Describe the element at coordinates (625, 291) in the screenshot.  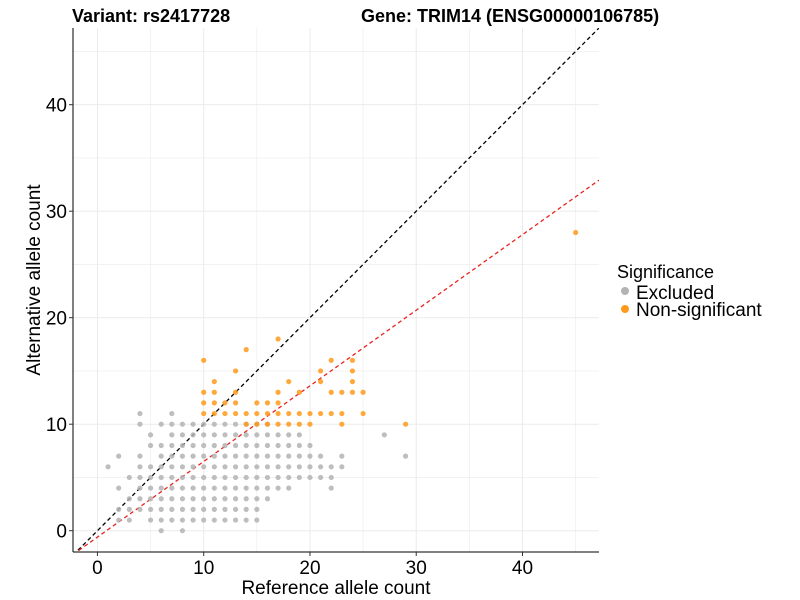
I see `legend-key-excluded` at that location.